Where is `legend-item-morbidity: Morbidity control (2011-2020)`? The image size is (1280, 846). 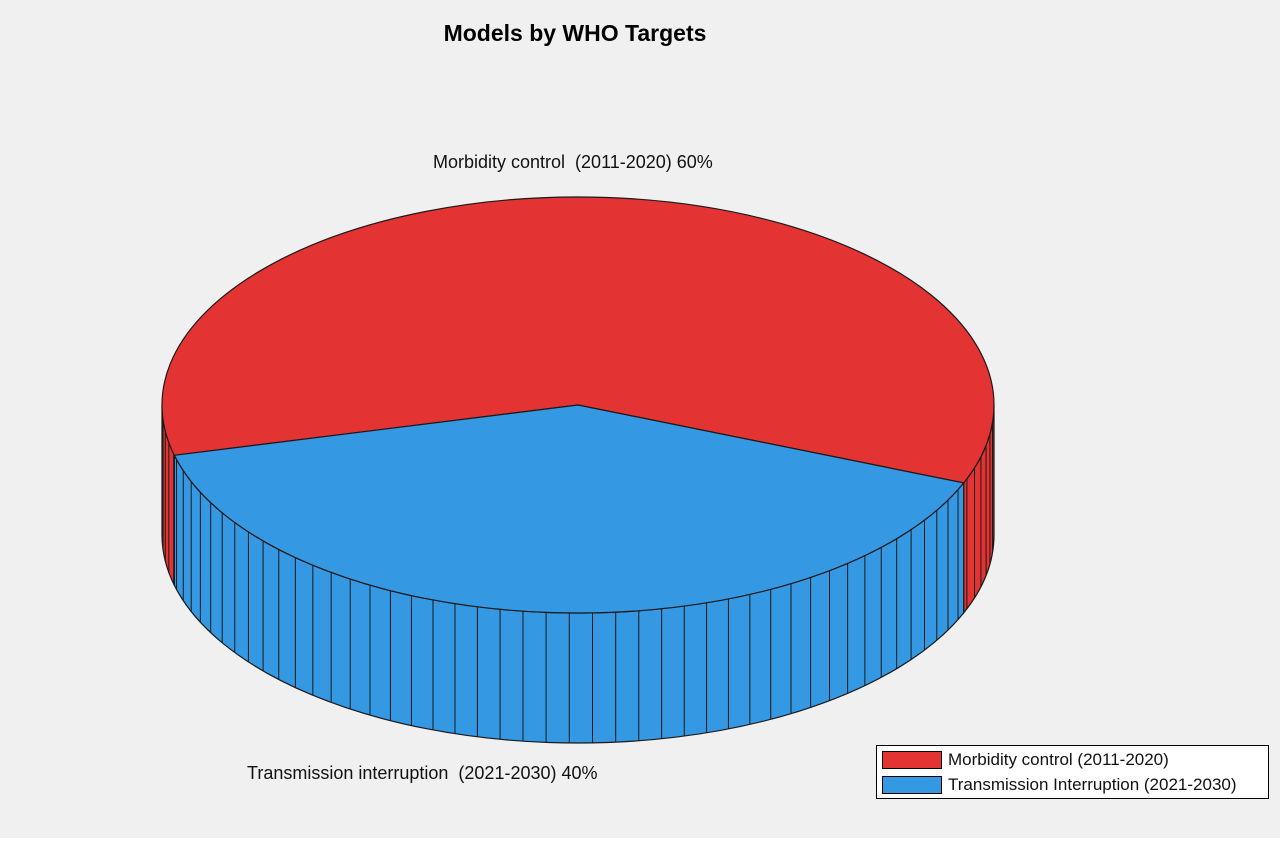 legend-item-morbidity: Morbidity control (2011-2020) is located at coordinates (1025, 760).